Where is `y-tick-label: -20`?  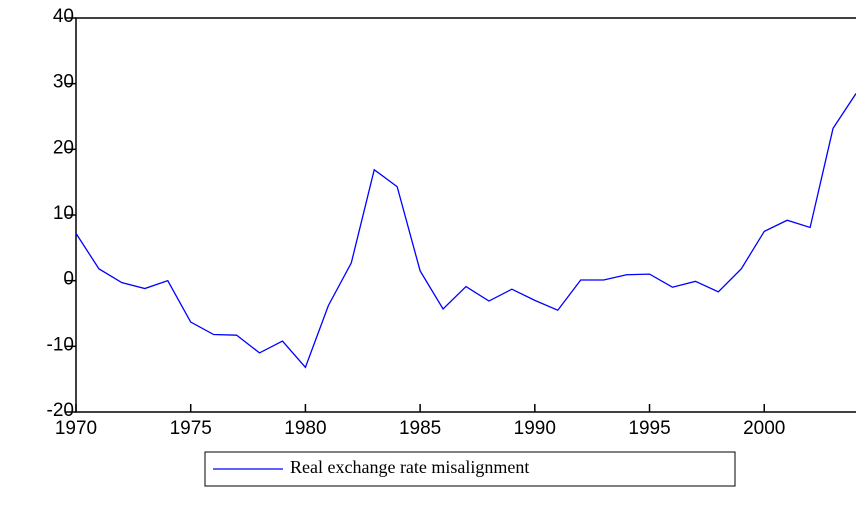 y-tick-label: -20 is located at coordinates (60, 410).